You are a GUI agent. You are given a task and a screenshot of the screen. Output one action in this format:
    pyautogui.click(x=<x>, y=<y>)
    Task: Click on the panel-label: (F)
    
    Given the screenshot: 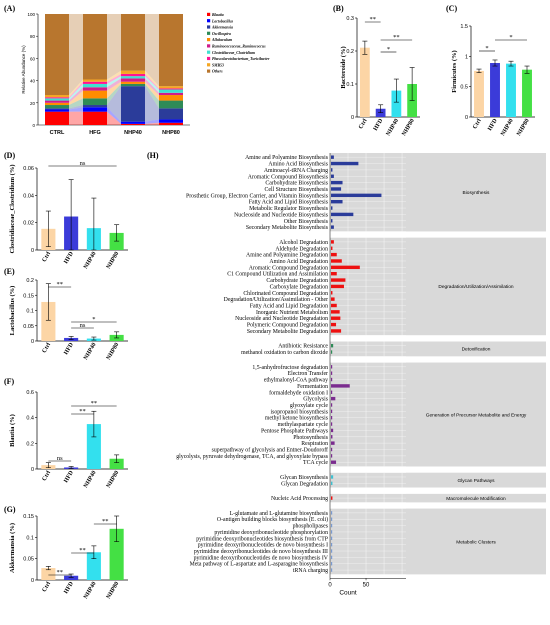 What is the action you would take?
    pyautogui.click(x=9, y=381)
    